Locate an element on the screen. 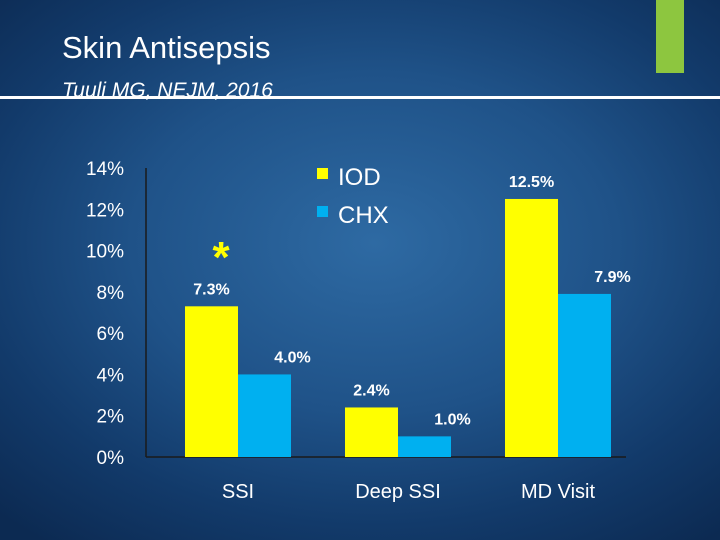 Image resolution: width=720 pixels, height=540 pixels. legend-label-iod: IOD is located at coordinates (359, 177).